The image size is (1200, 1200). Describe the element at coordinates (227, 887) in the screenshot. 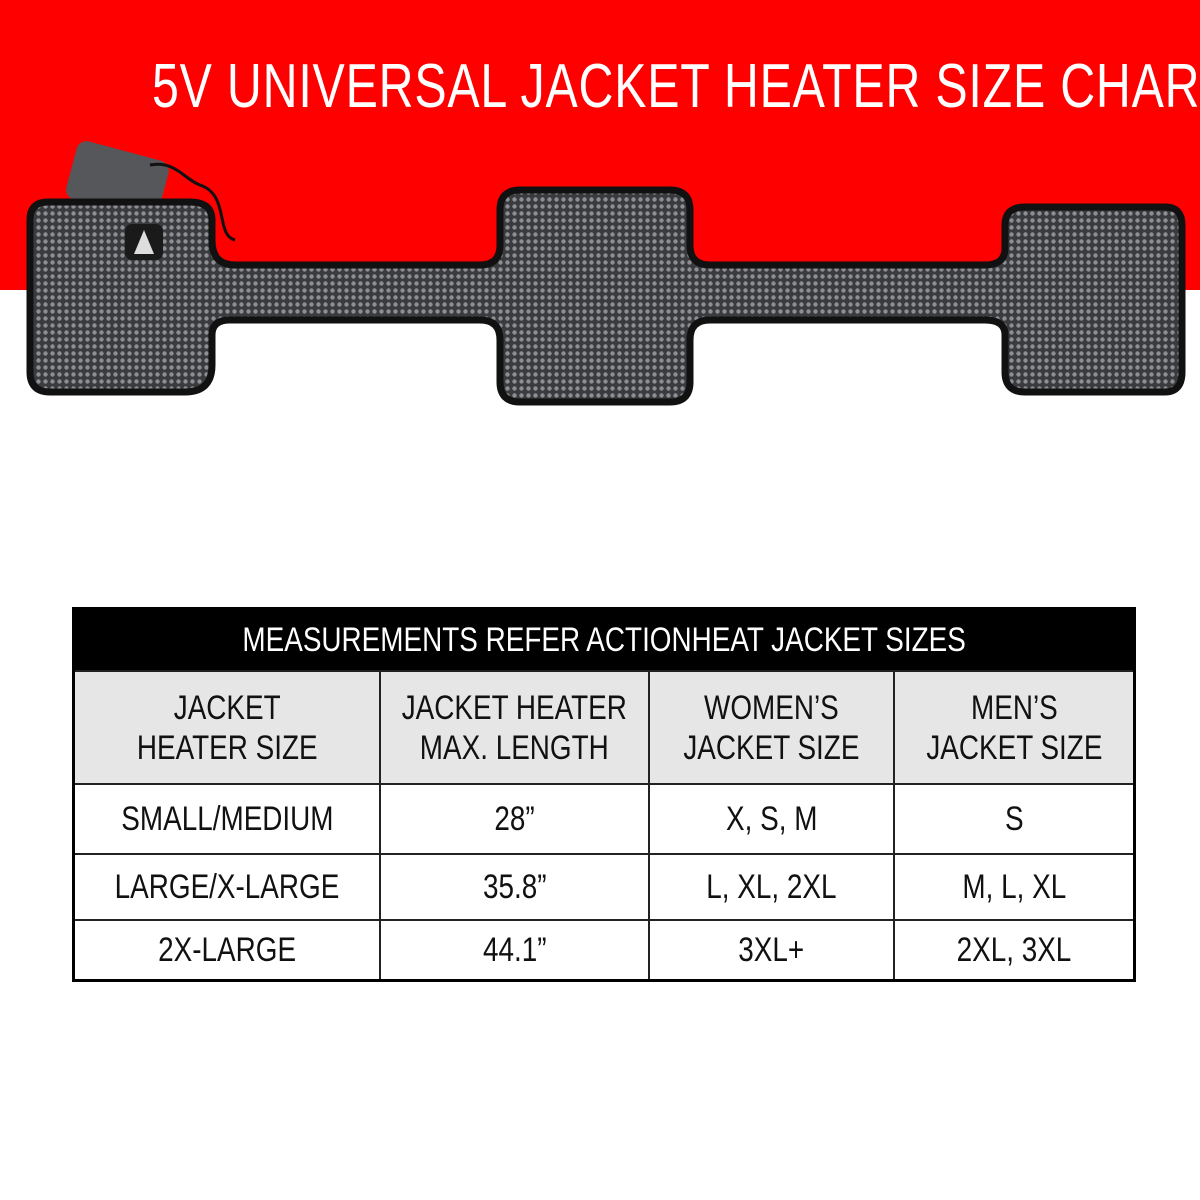

I see `table-cell: LARGE/X-LARGE` at that location.